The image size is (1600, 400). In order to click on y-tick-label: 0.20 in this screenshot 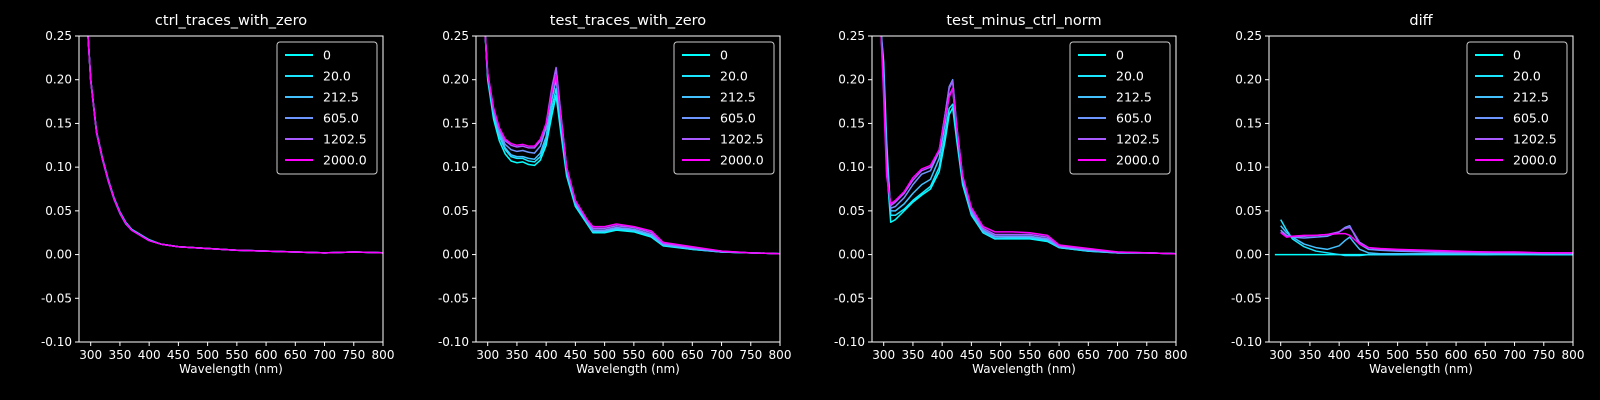, I will do `click(1248, 80)`.